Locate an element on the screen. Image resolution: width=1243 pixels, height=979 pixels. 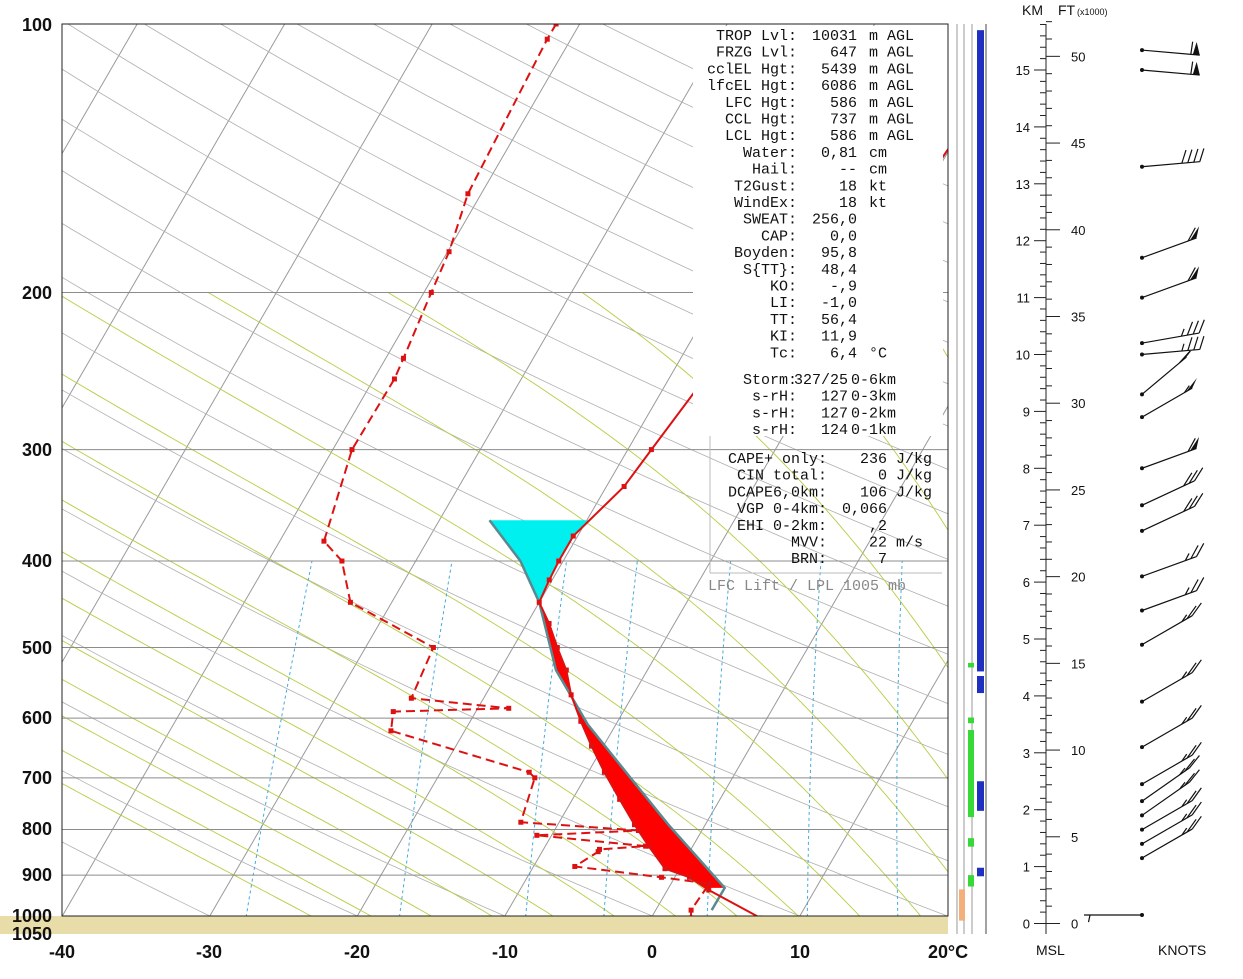
km-tick-label: 14 is located at coordinates (1023, 127).